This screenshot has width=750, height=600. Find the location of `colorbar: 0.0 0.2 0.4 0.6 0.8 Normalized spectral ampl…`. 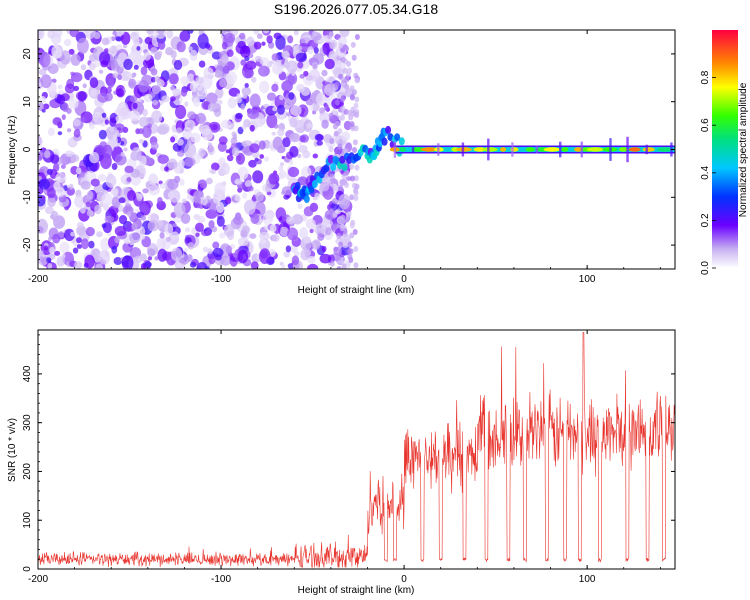

colorbar: 0.0 0.2 0.4 0.6 0.8 Normalized spectral ampl… is located at coordinates (724, 152).